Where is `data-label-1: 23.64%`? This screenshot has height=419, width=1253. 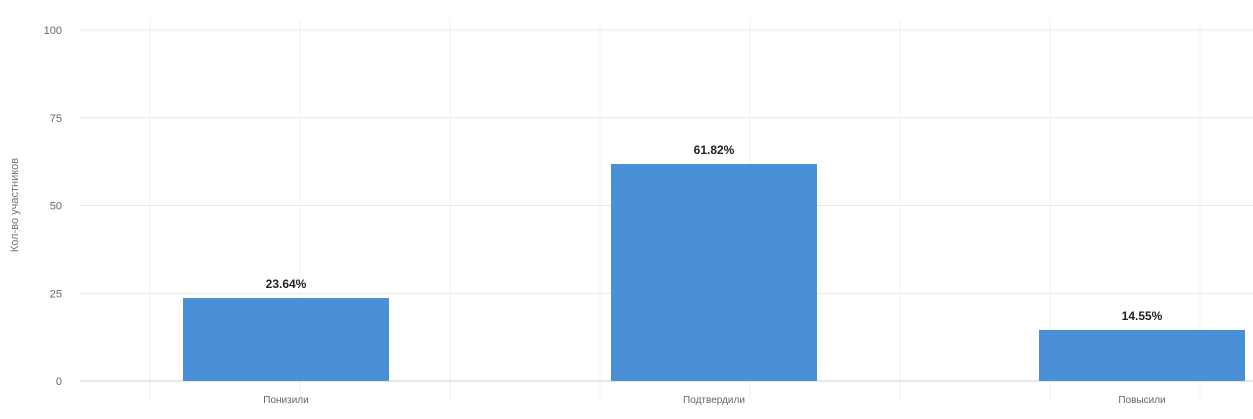
data-label-1: 23.64% is located at coordinates (286, 284).